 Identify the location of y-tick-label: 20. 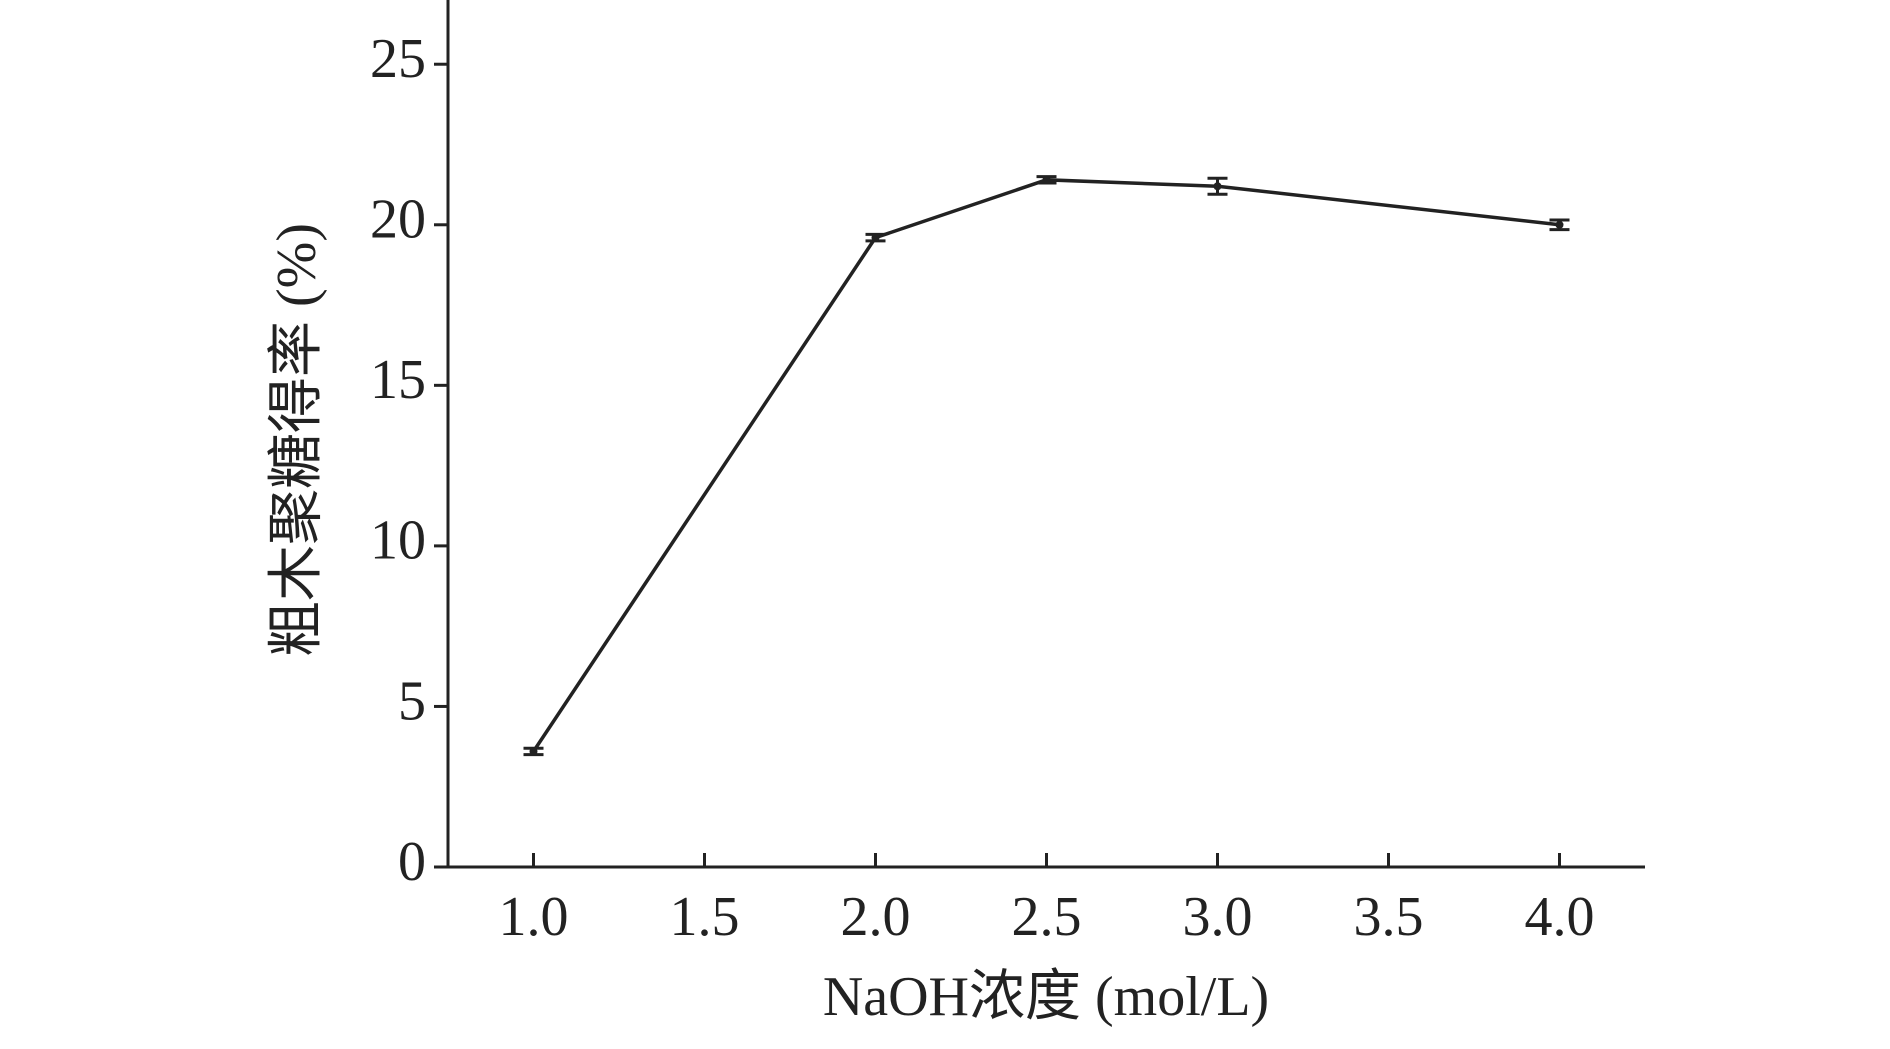
(398, 220).